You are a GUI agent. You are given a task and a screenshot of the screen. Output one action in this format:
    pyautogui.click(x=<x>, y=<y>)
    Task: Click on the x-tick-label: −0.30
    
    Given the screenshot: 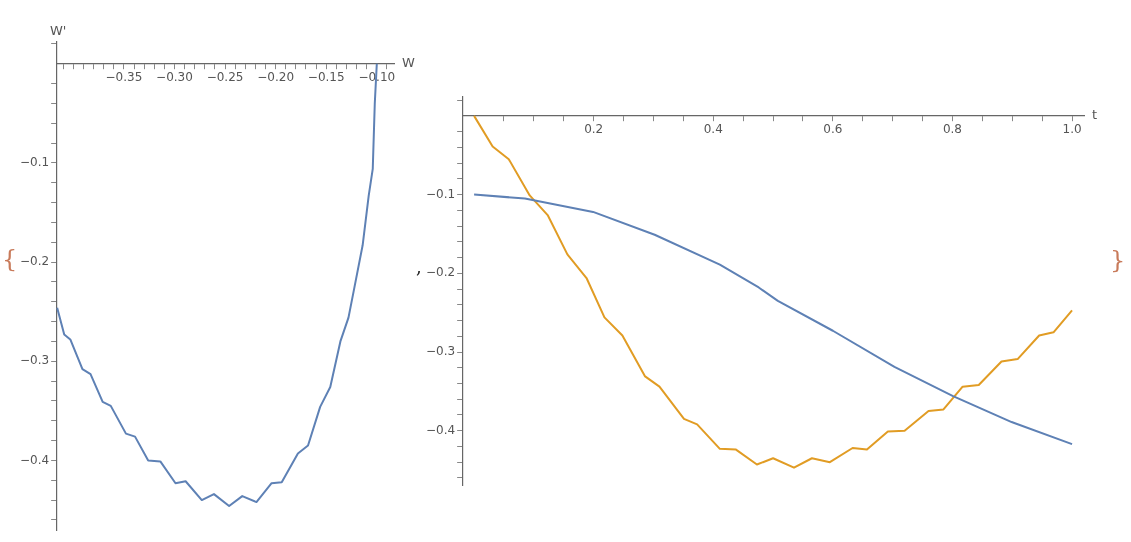 What is the action you would take?
    pyautogui.click(x=174, y=77)
    